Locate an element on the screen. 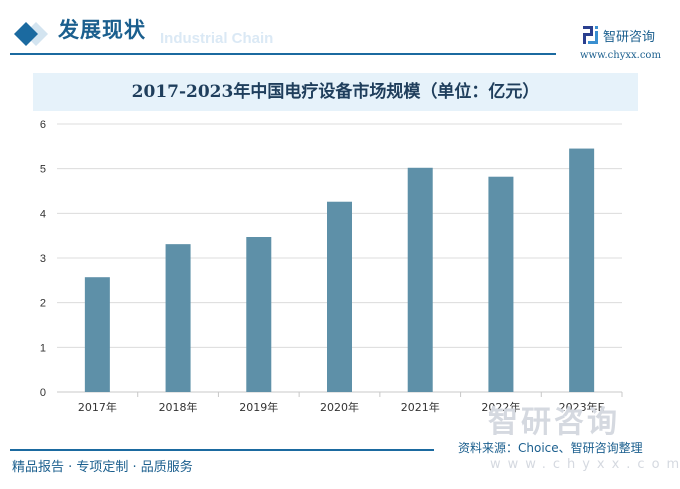  footer-watermark-url: www.chyxx.com is located at coordinates (585, 464).